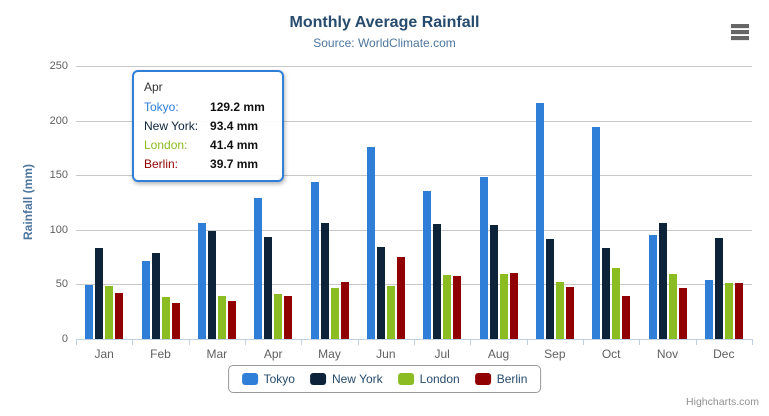 Image resolution: width=769 pixels, height=416 pixels. I want to click on bar-london-jun, so click(390, 312).